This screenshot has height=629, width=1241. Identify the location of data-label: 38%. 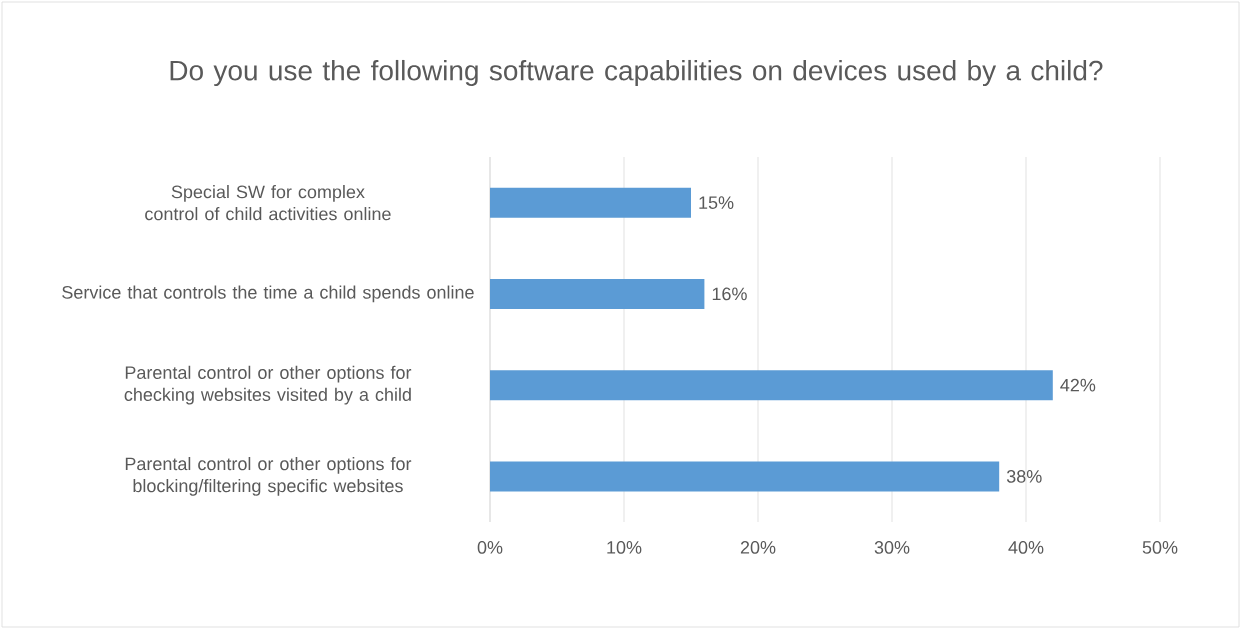
(1024, 476).